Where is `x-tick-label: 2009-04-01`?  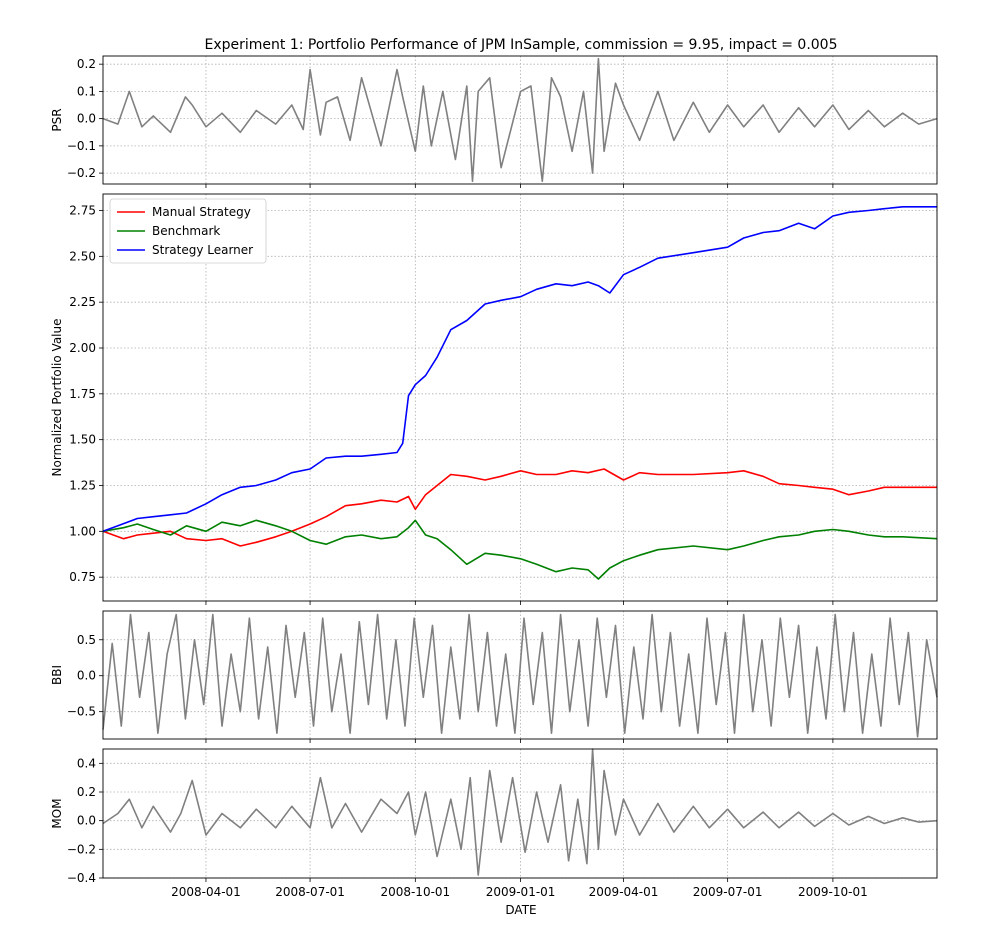 x-tick-label: 2009-04-01 is located at coordinates (624, 892).